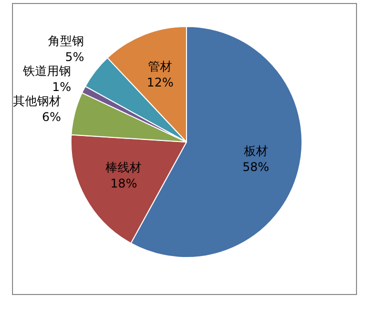 The width and height of the screenshot is (365, 324). Describe the element at coordinates (160, 67) in the screenshot. I see `slice-label: 管材` at that location.